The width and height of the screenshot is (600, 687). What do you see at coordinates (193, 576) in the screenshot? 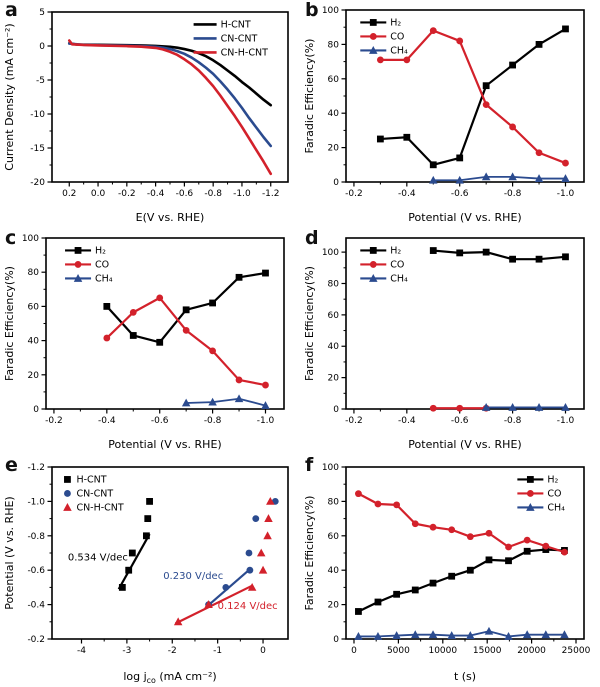
I see `svg-text: 0.230 V/dec` at bounding box center [193, 576].